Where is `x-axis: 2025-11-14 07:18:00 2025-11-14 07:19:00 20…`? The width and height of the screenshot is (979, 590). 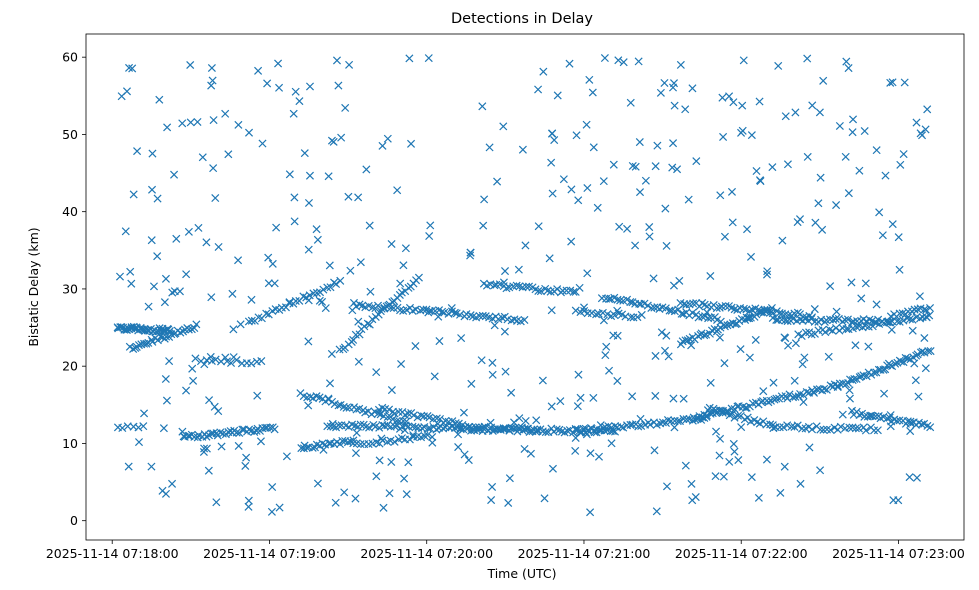 x-axis: 2025-11-14 07:18:00 2025-11-14 07:19:00 20… is located at coordinates (505, 550).